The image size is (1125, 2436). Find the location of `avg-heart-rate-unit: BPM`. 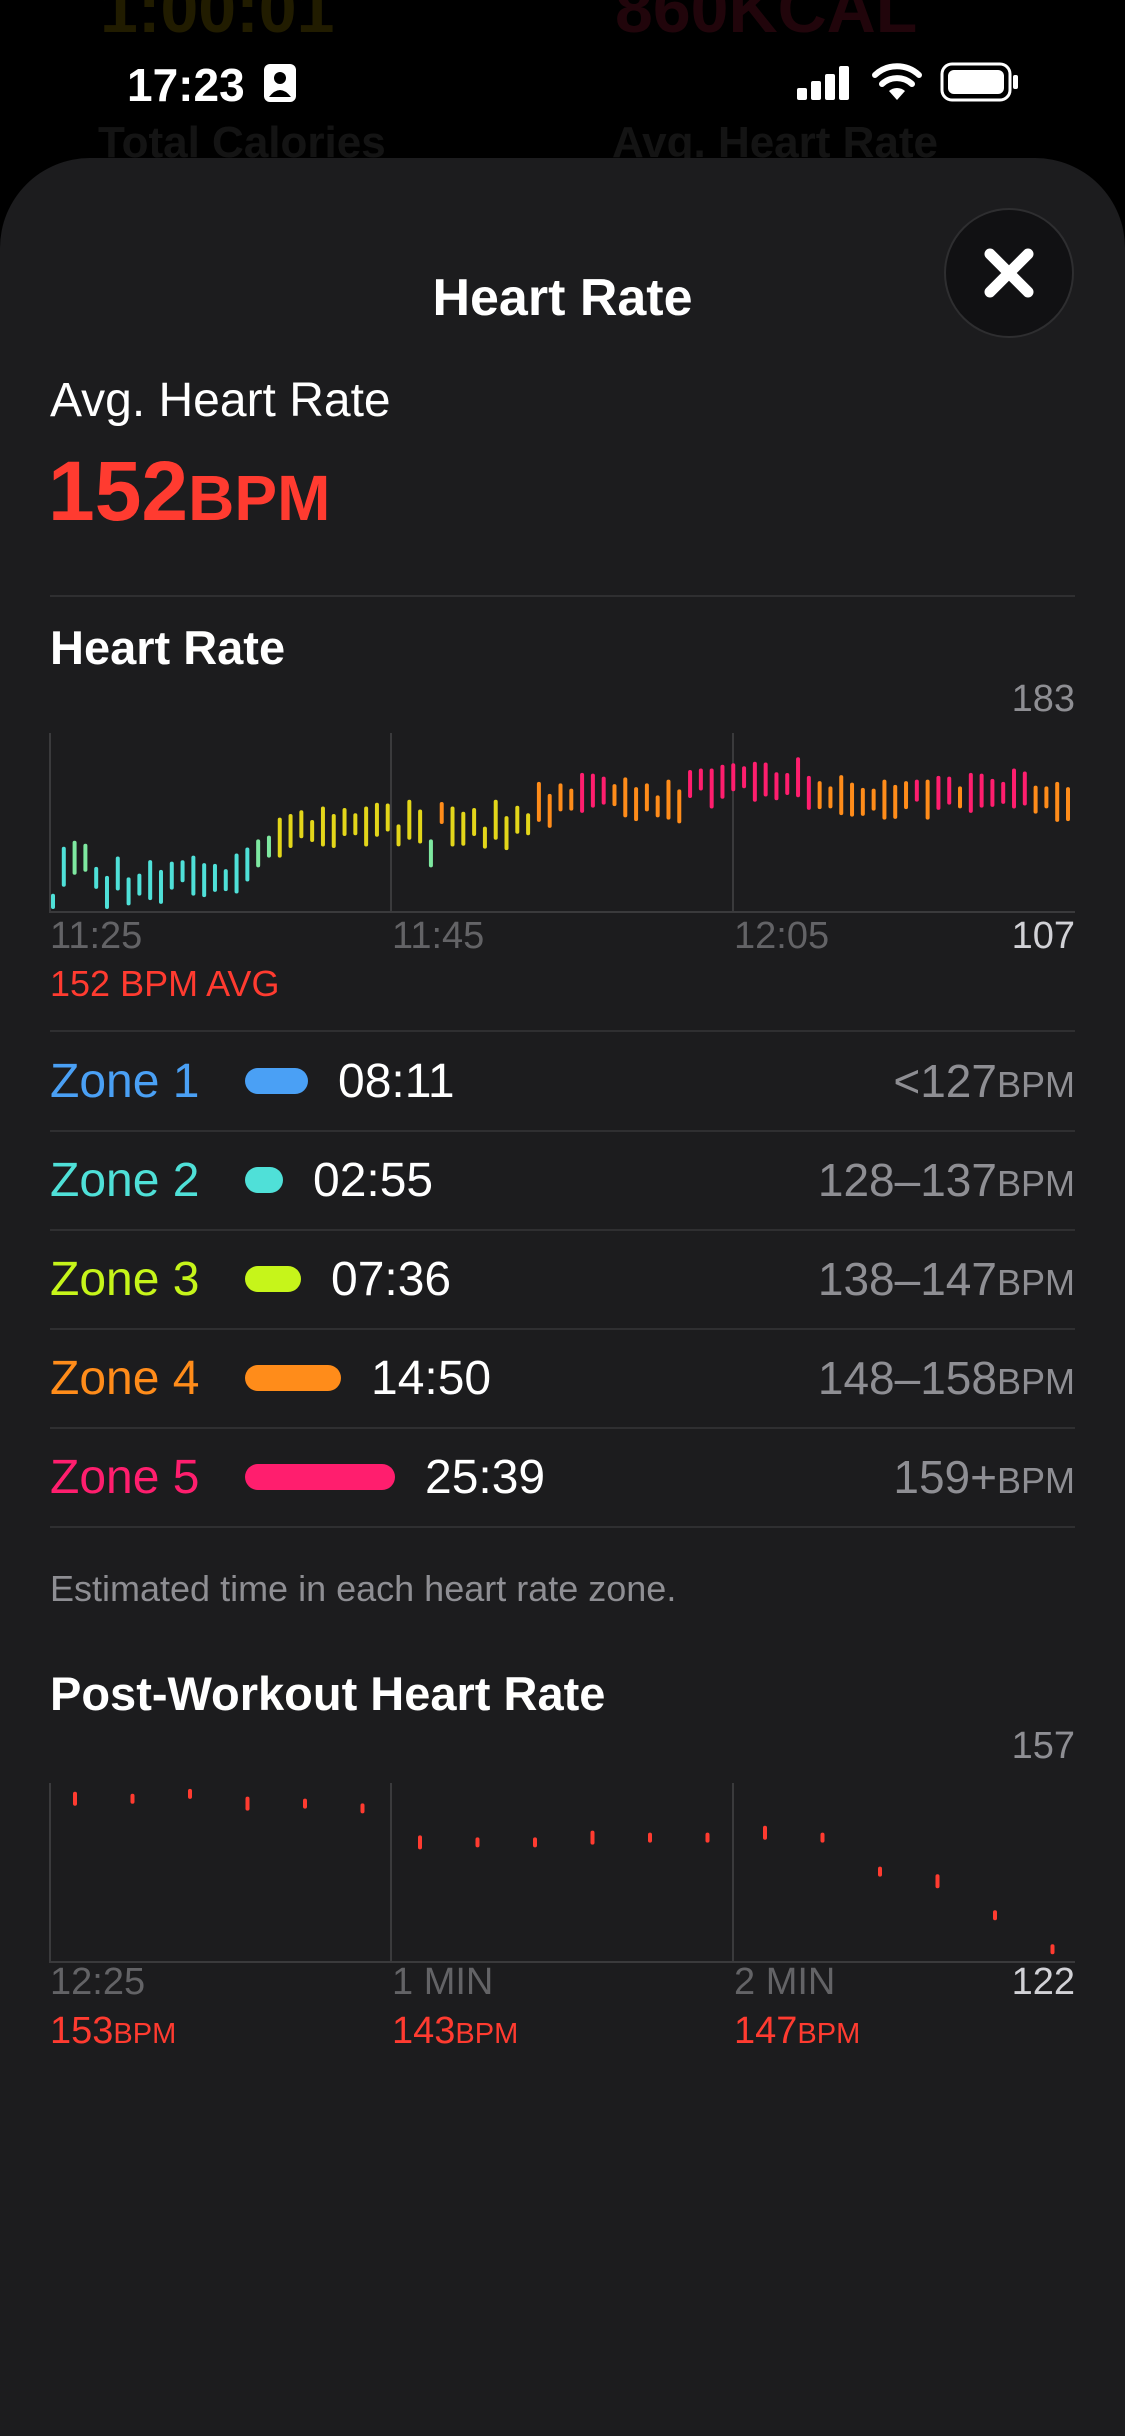

avg-heart-rate-unit: BPM is located at coordinates (259, 498).